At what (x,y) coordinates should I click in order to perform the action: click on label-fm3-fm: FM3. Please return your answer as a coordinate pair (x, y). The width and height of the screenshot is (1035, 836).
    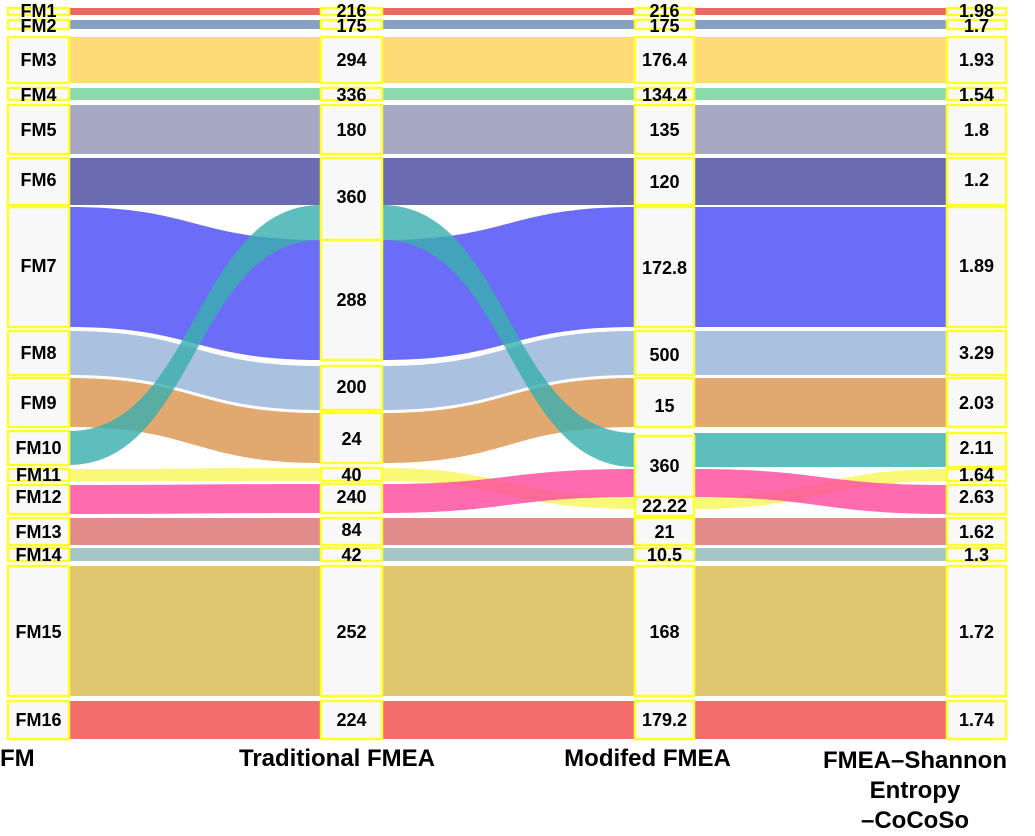
    Looking at the image, I should click on (39, 60).